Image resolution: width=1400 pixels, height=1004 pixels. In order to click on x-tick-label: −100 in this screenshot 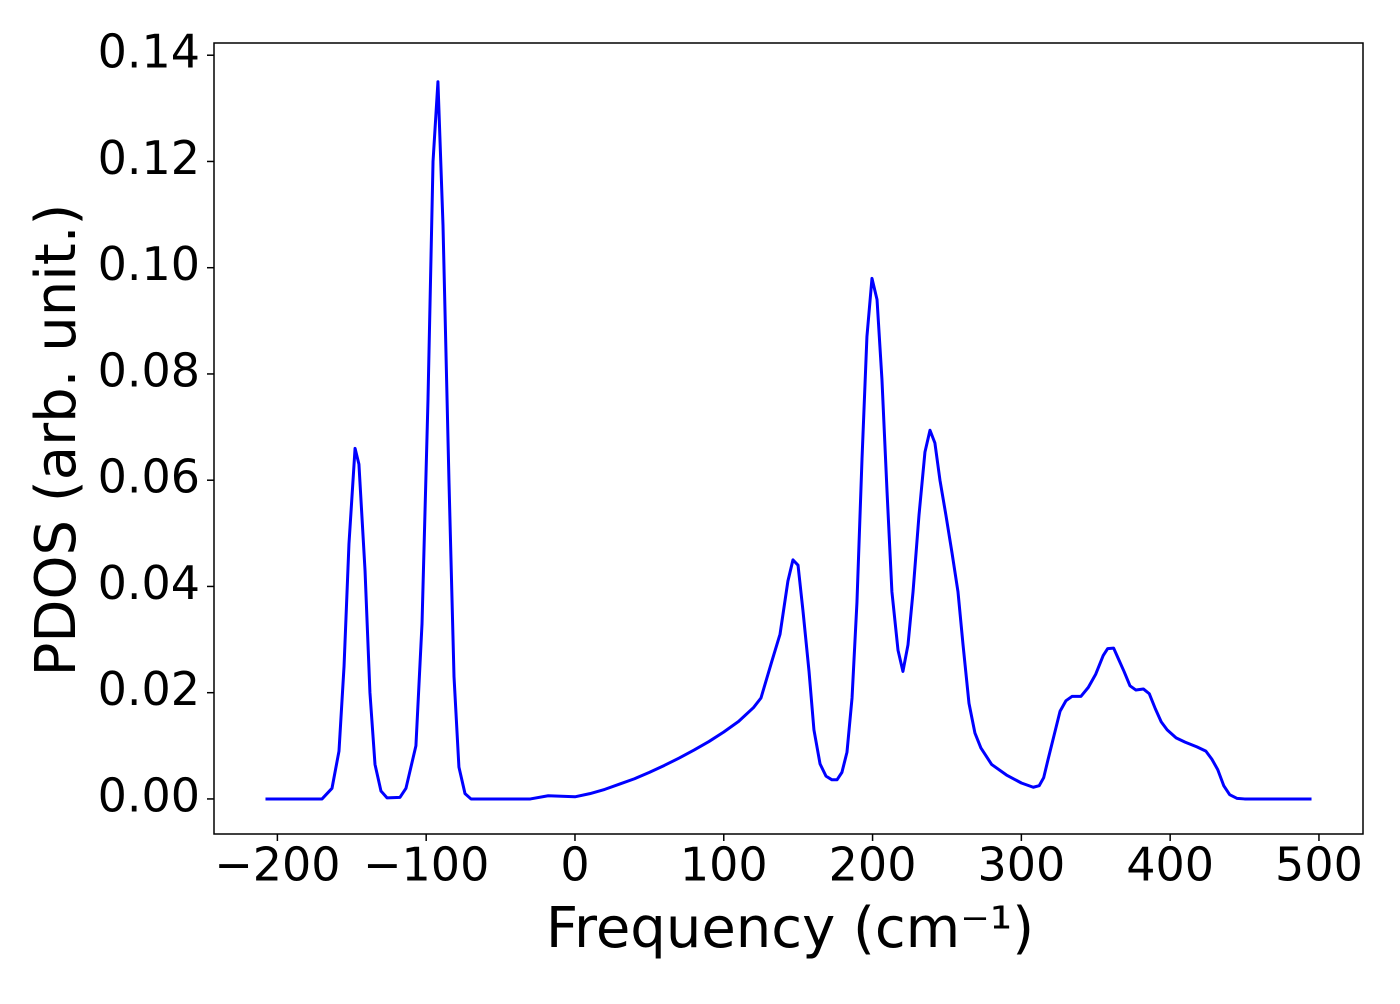, I will do `click(426, 865)`.